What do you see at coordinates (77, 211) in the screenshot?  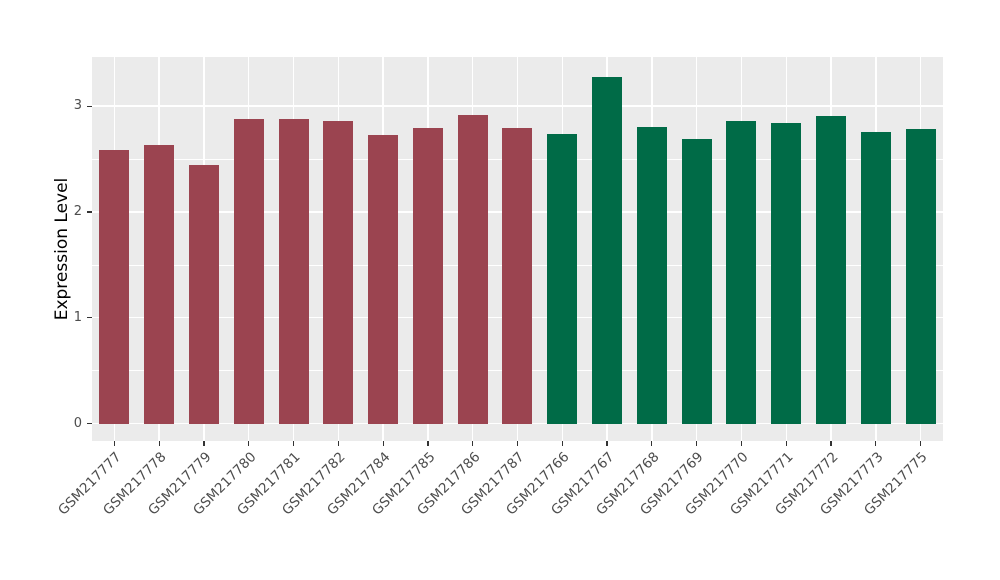 I see `y-tick-label: 2` at bounding box center [77, 211].